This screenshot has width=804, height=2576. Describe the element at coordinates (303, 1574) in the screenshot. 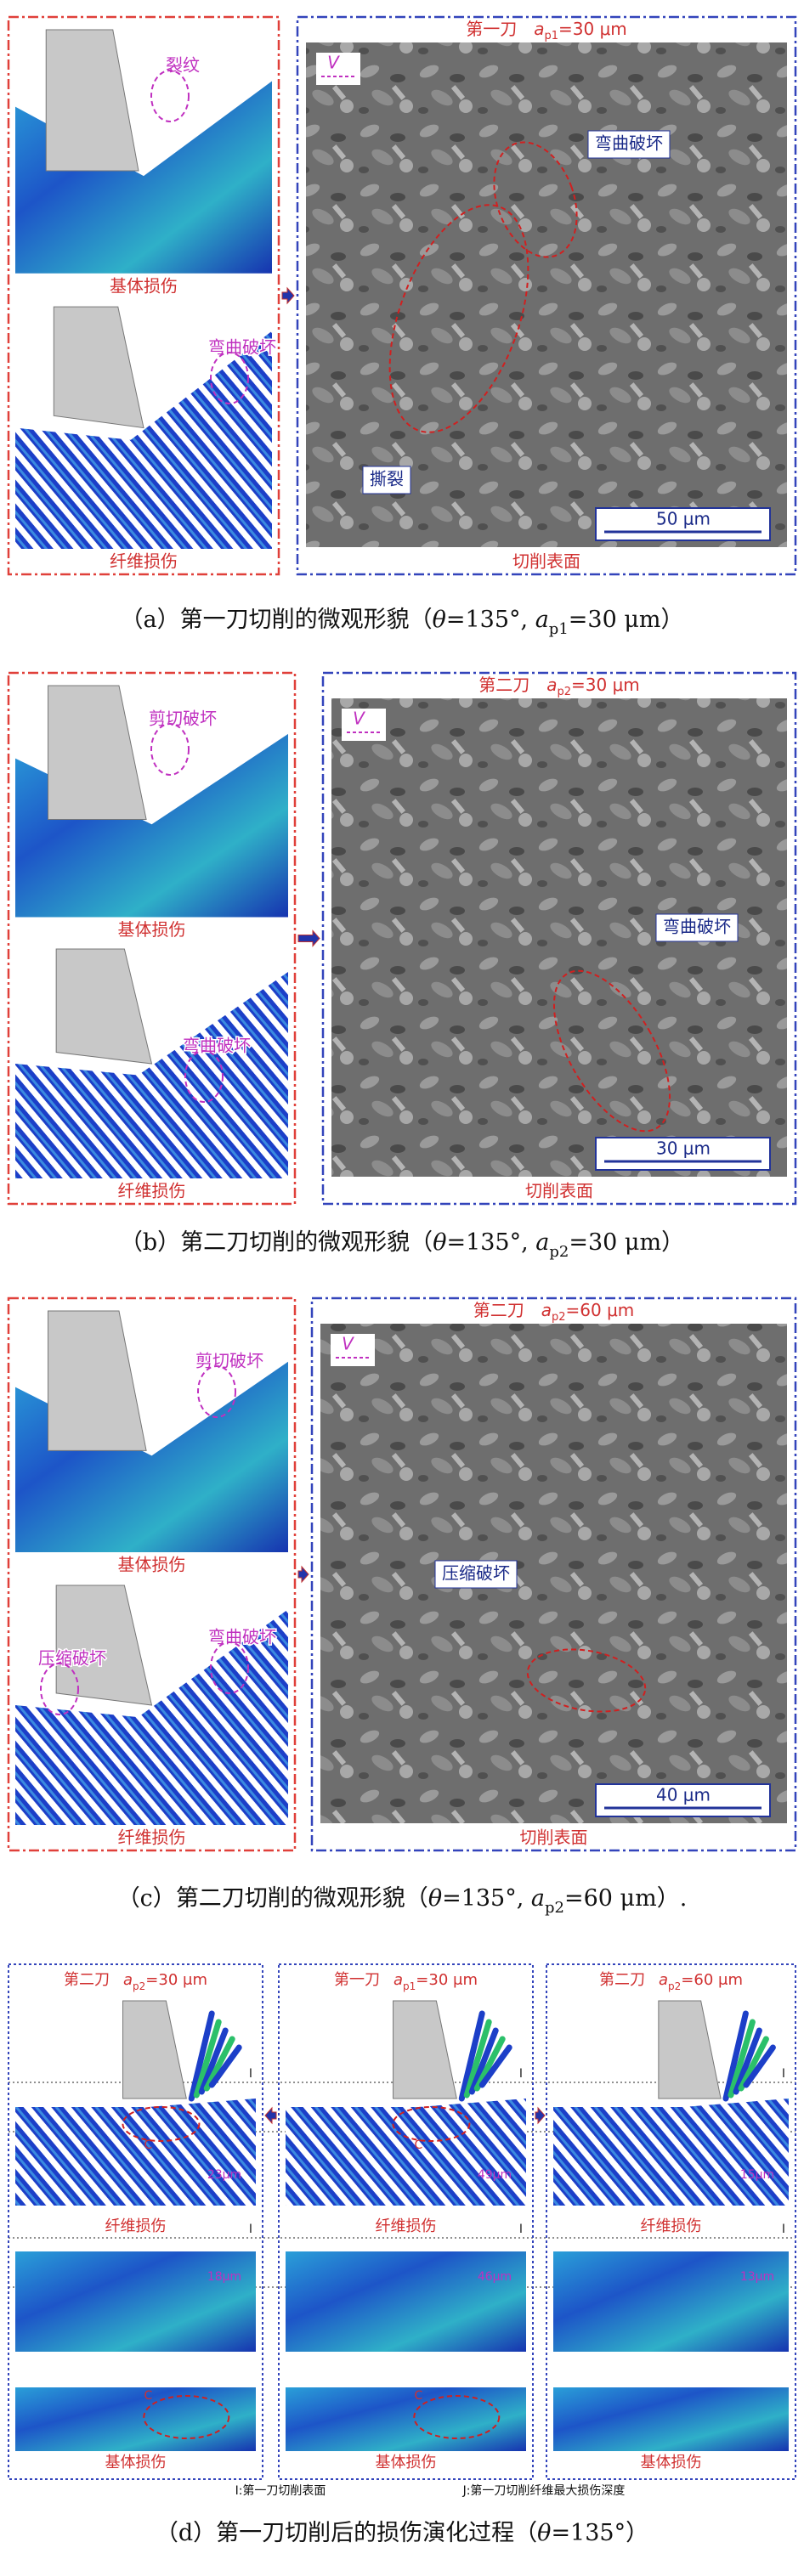

I see `panel-arrow` at that location.